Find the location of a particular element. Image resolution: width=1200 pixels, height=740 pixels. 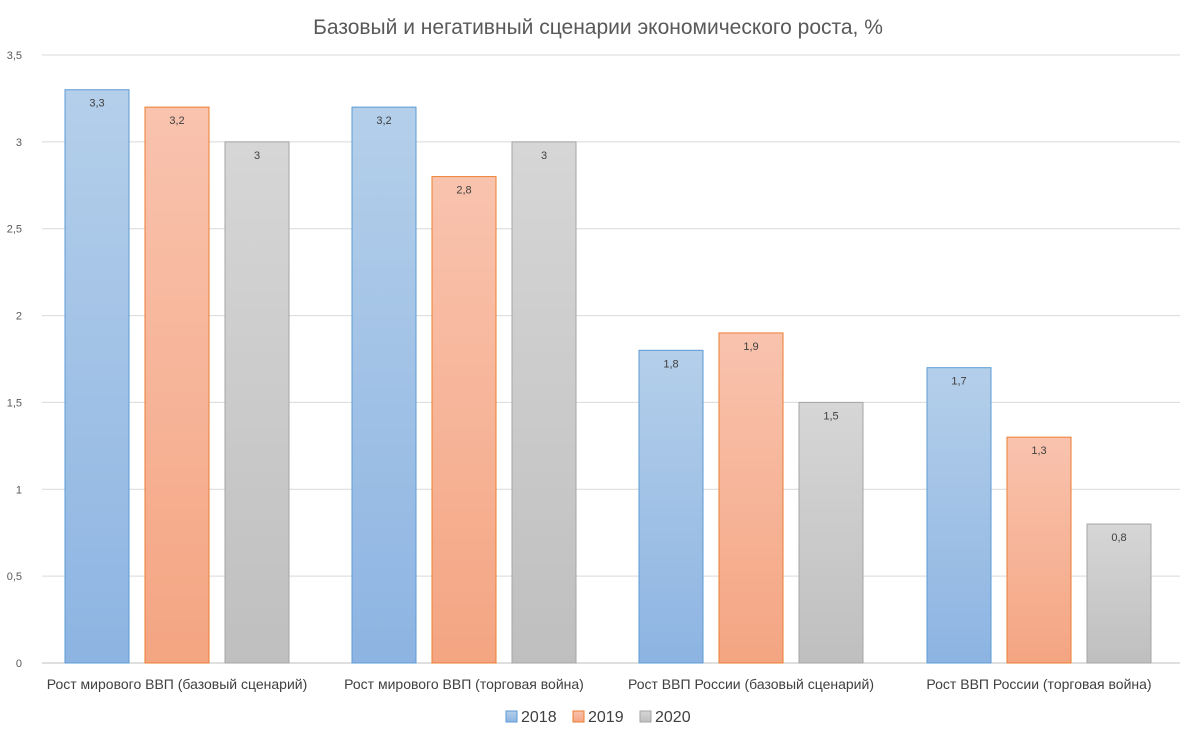

category-label: Рост мирового ВВП (торговая война) is located at coordinates (464, 684).